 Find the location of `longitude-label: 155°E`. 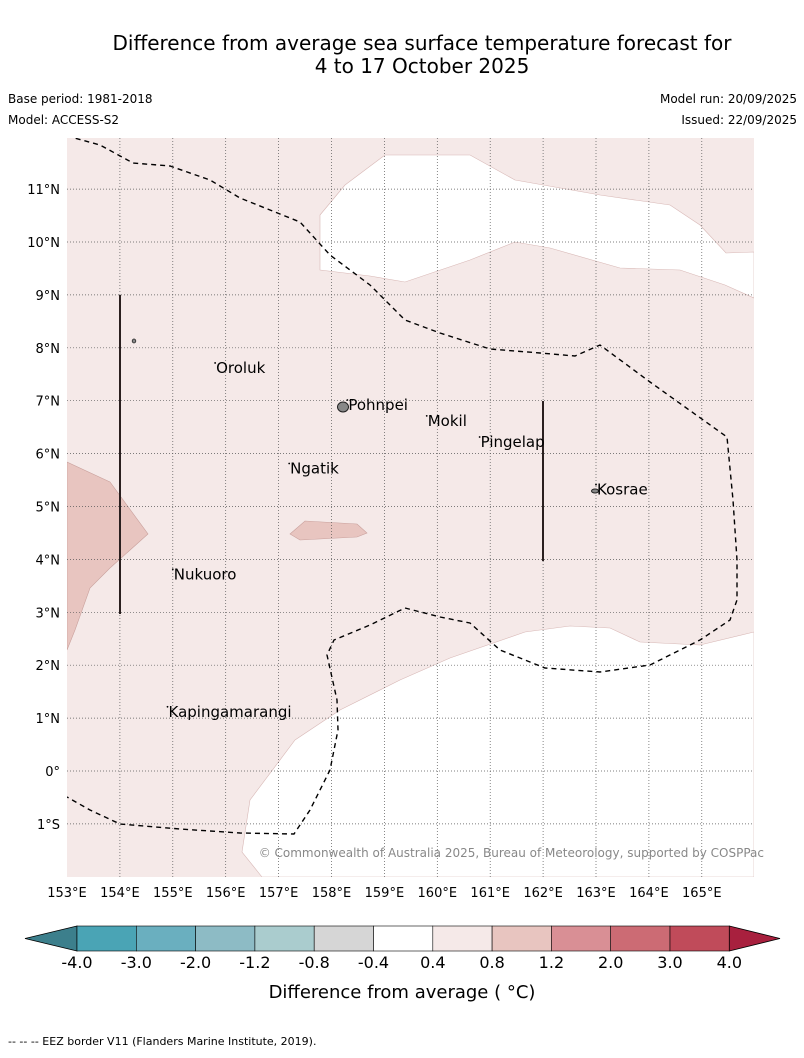

longitude-label: 155°E is located at coordinates (173, 893).